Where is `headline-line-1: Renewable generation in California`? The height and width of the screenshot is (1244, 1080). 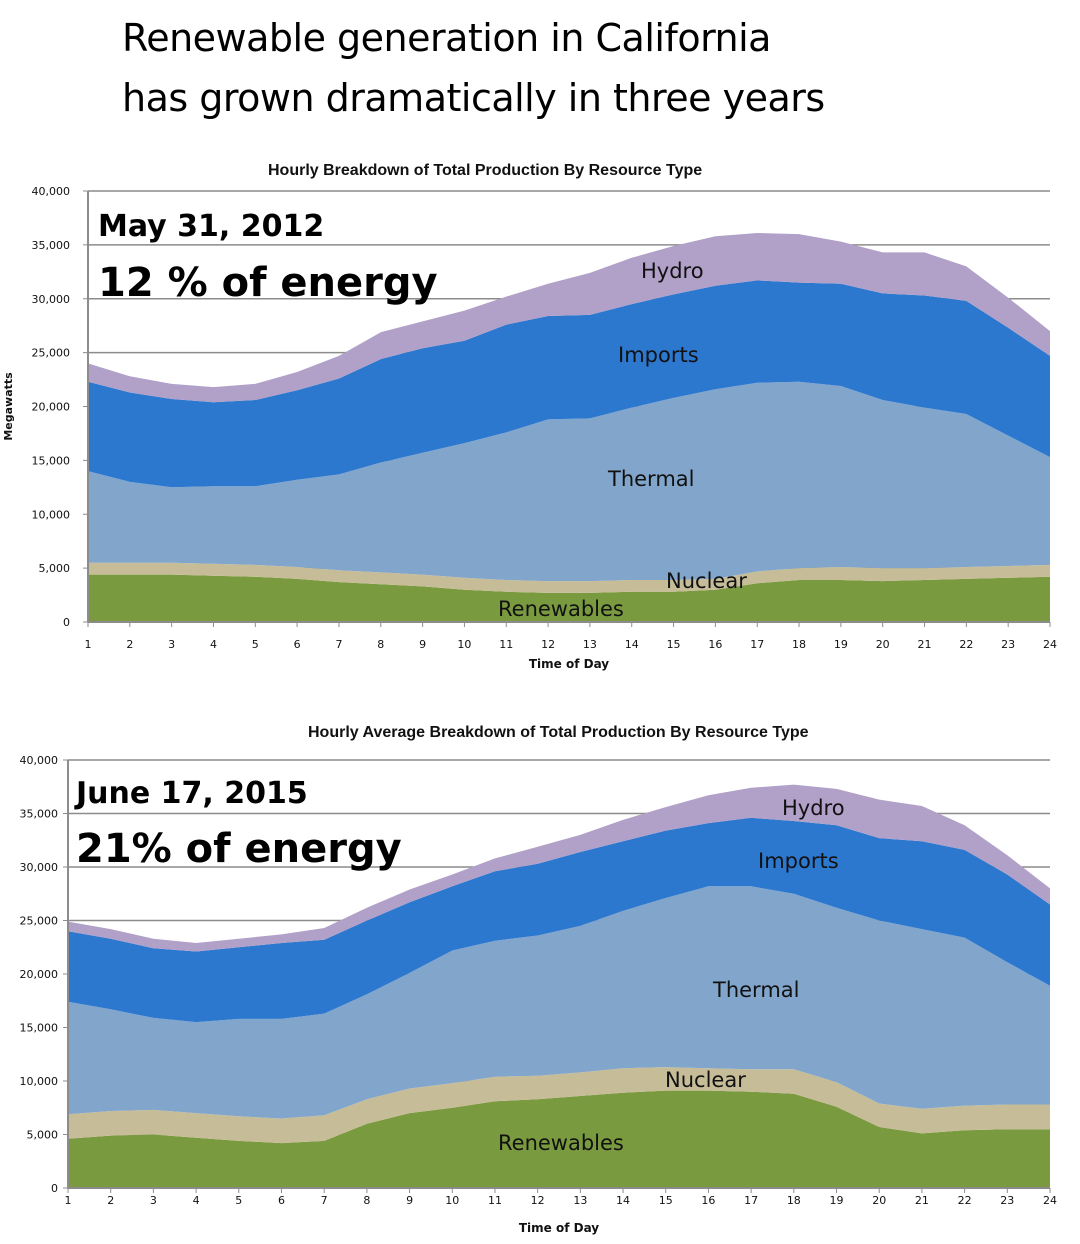 headline-line-1: Renewable generation in California is located at coordinates (446, 38).